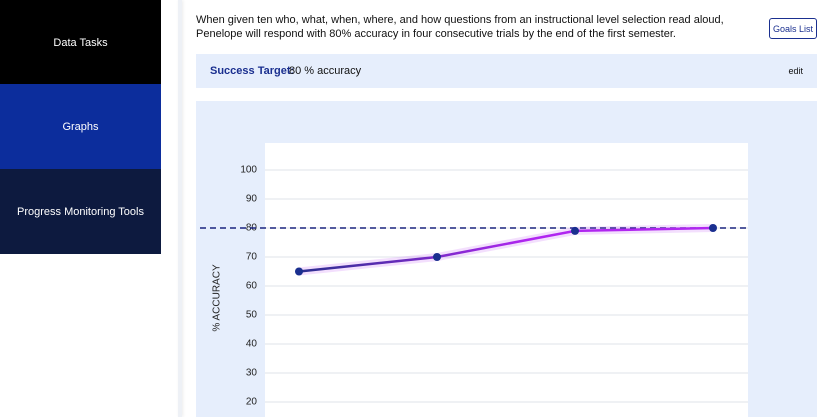 This screenshot has width=828, height=417. I want to click on success-target: Success Target: 80 % accuracy edit, so click(506, 71).